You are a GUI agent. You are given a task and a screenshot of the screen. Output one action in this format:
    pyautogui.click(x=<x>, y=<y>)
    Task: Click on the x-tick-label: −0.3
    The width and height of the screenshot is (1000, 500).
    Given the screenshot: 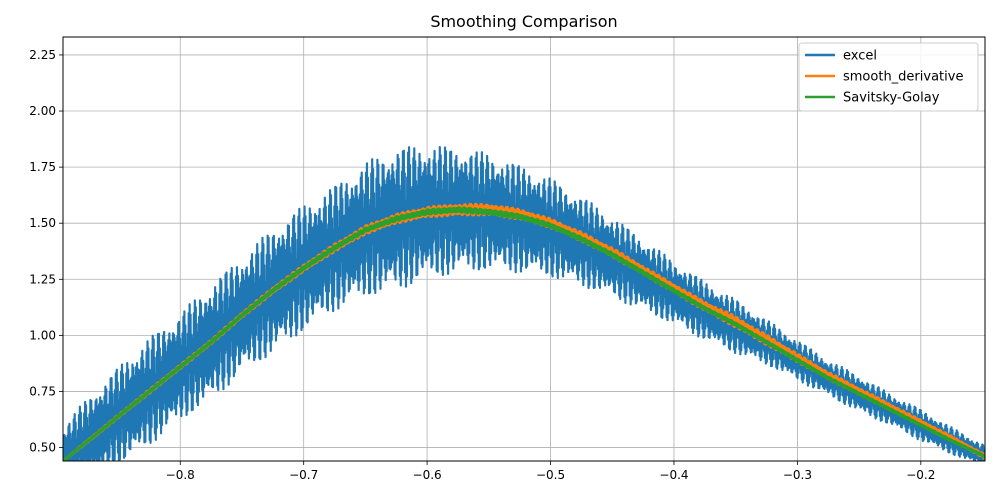 What is the action you would take?
    pyautogui.click(x=797, y=475)
    